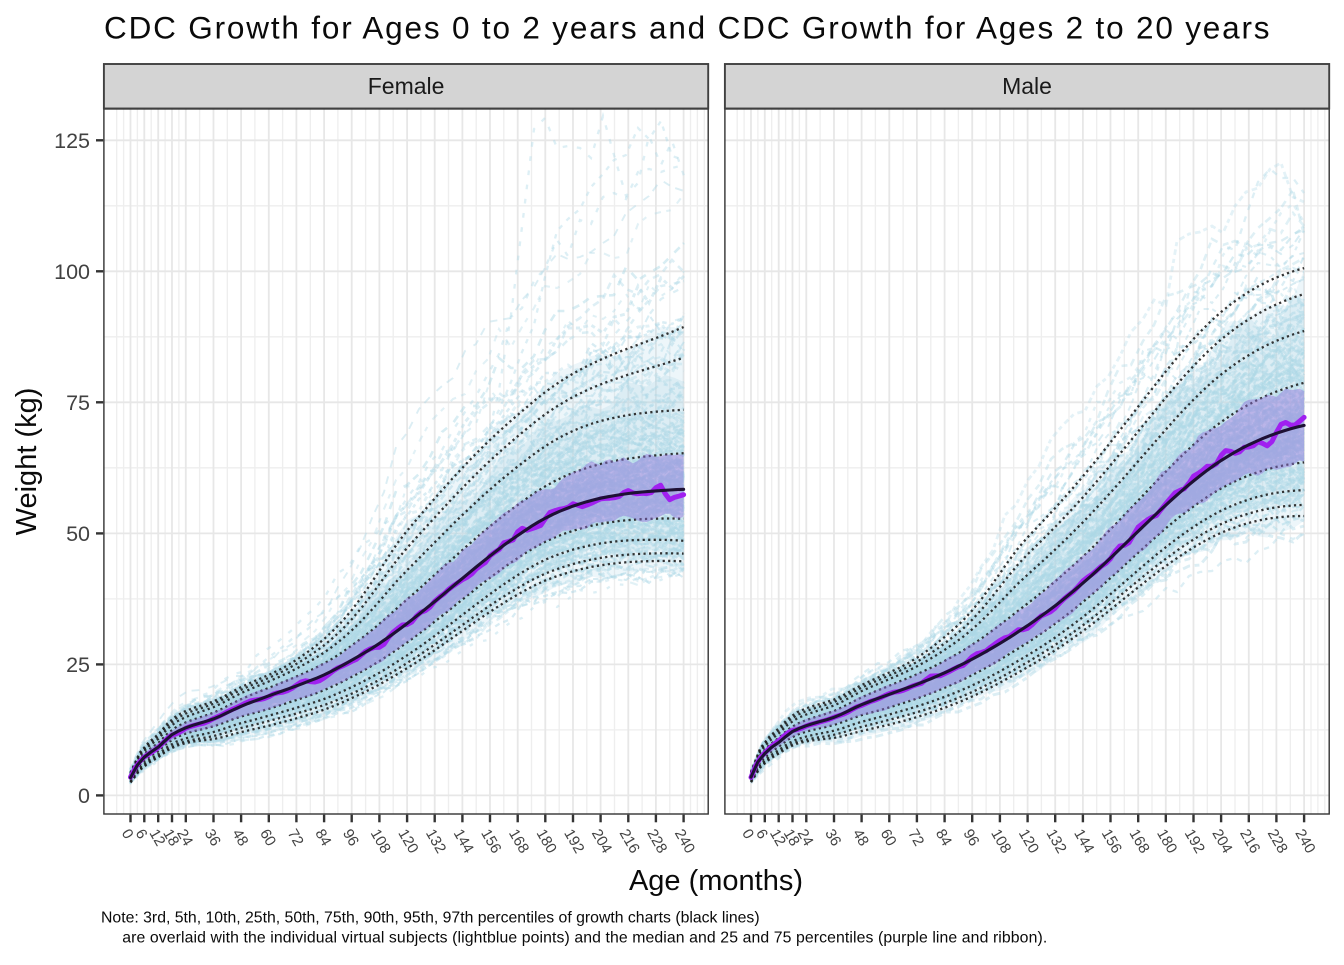 The height and width of the screenshot is (965, 1344). What do you see at coordinates (78, 665) in the screenshot?
I see `svg-text: 25` at bounding box center [78, 665].